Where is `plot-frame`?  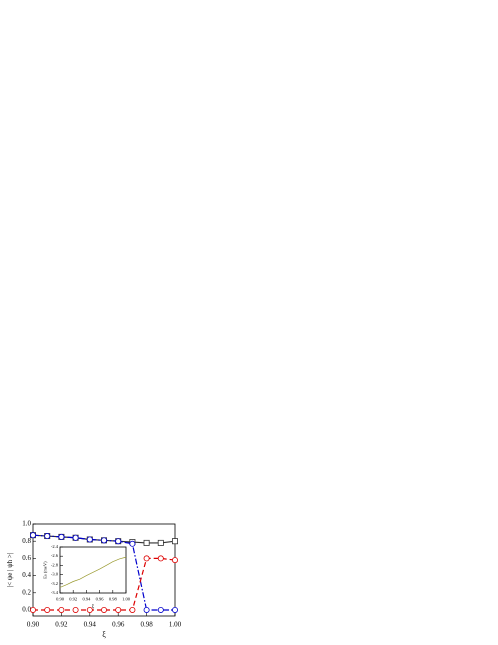
plot-frame is located at coordinates (93, 570).